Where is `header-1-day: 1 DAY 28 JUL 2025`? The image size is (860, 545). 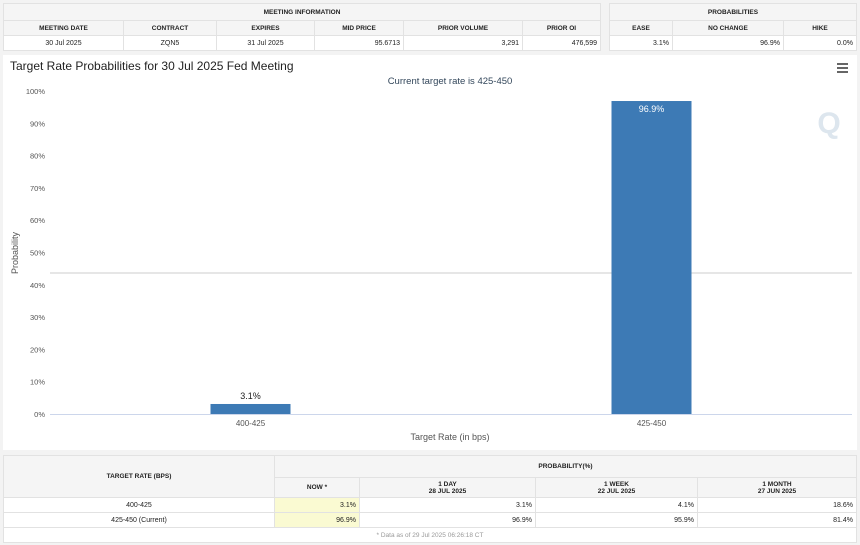 header-1-day: 1 DAY 28 JUL 2025 is located at coordinates (447, 487).